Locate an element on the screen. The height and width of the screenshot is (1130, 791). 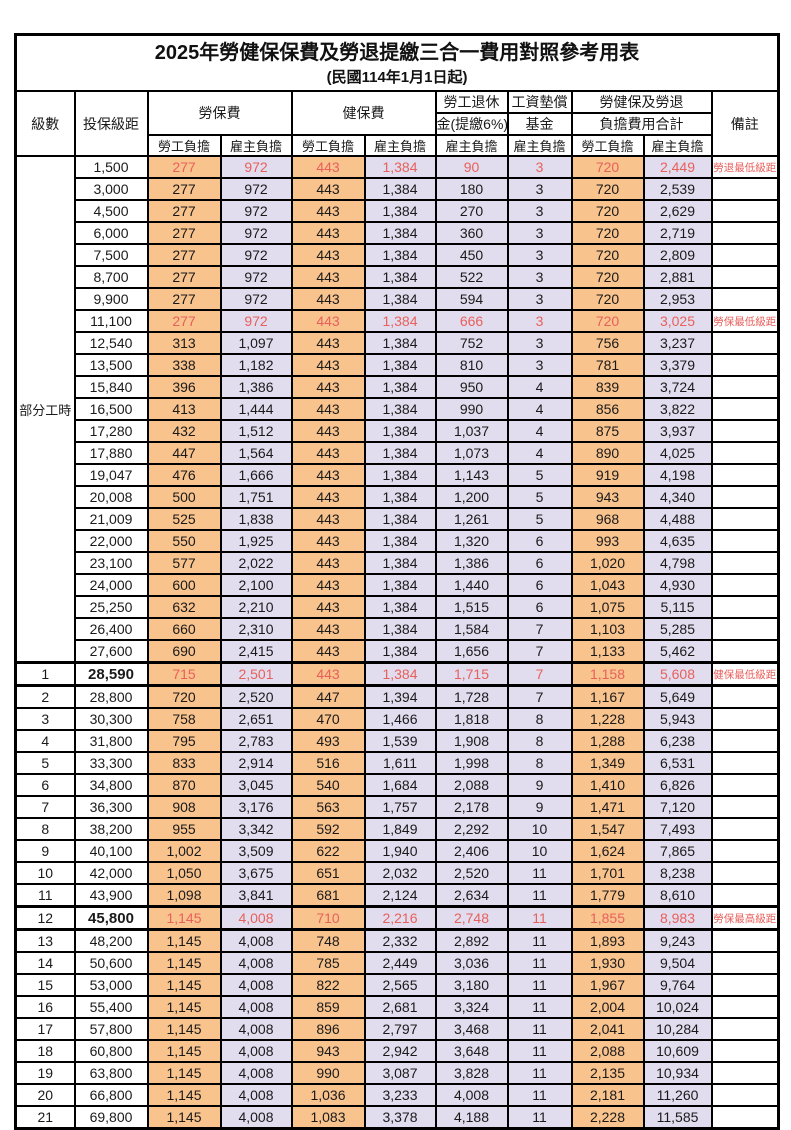
bracket-cell: 4,500 is located at coordinates (111, 211).